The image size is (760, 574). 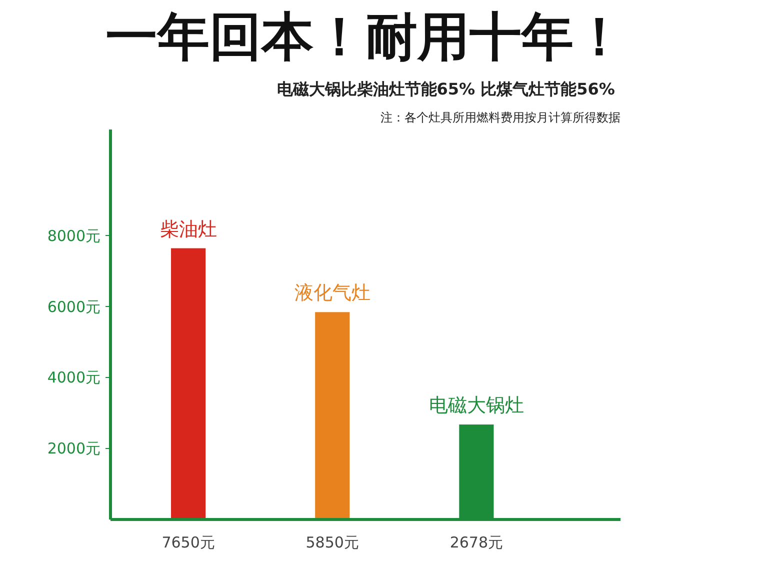 What do you see at coordinates (332, 543) in the screenshot?
I see `data-label: 5850元` at bounding box center [332, 543].